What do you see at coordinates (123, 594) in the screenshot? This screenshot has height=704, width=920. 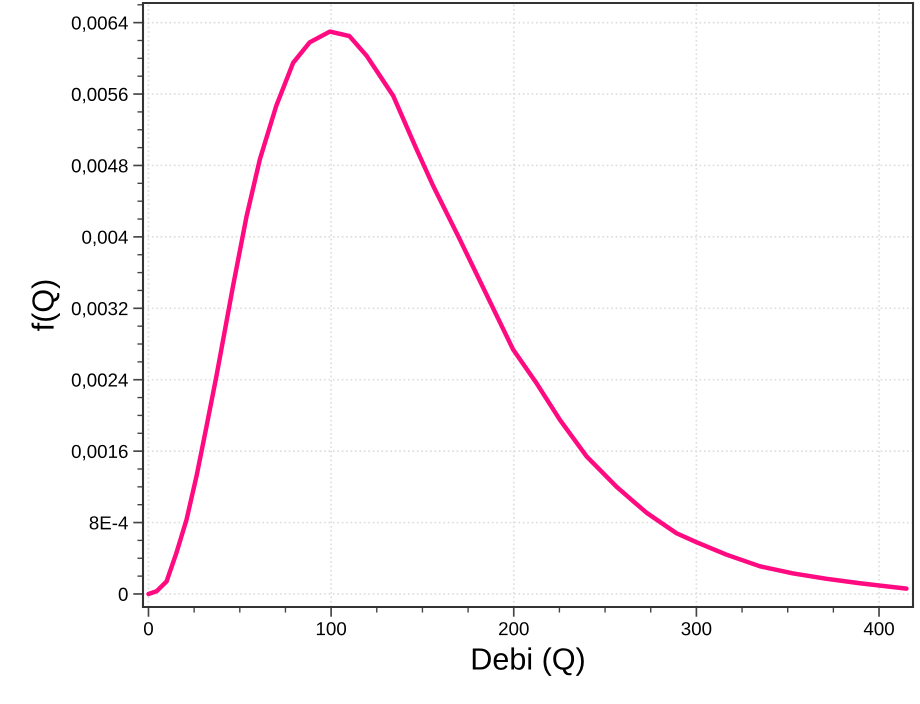 I see `y-tick-label: 0` at bounding box center [123, 594].